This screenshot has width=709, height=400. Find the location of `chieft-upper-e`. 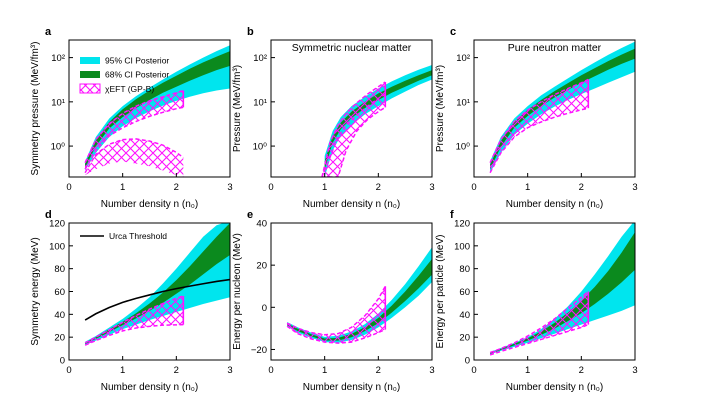

chieft-upper-e is located at coordinates (336, 310).